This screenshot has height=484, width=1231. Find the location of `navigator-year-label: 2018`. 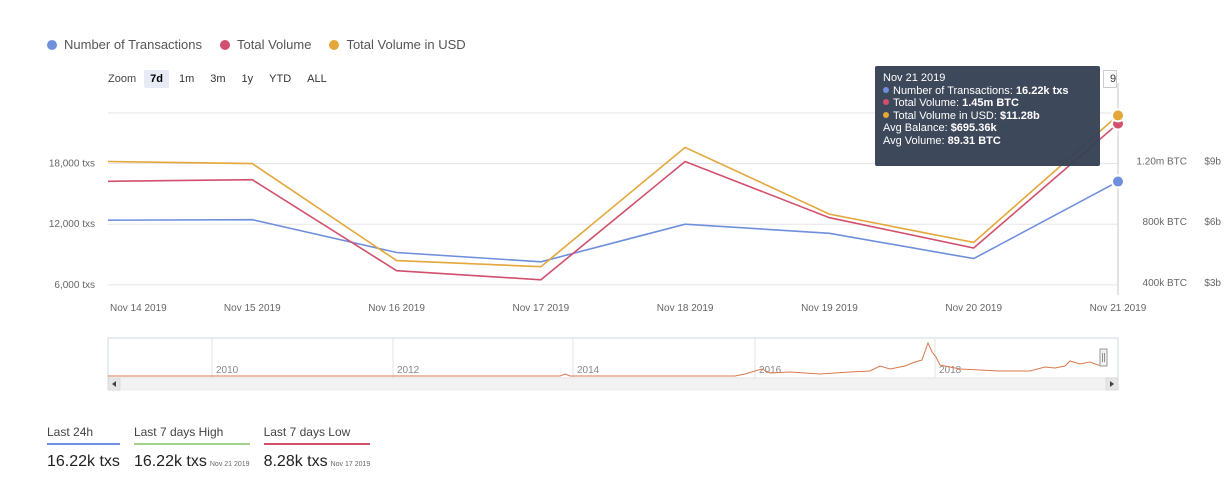

navigator-year-label: 2018 is located at coordinates (950, 370).